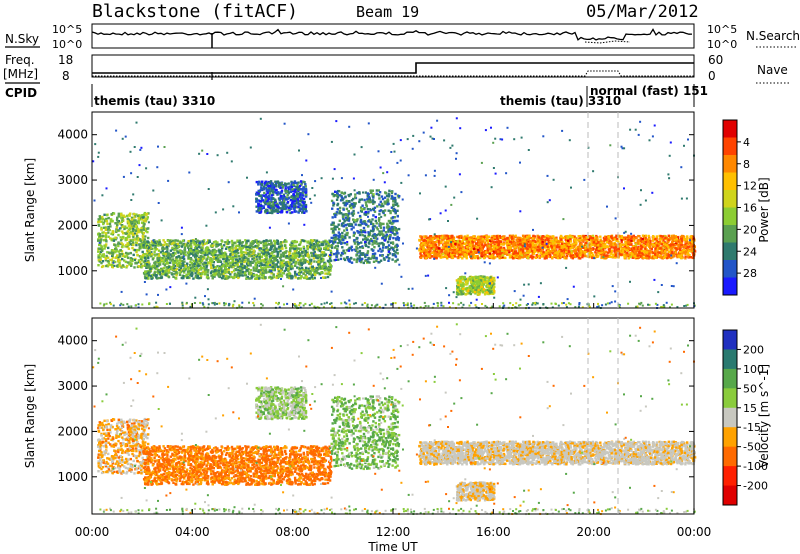 Image resolution: width=800 pixels, height=554 pixels. Describe the element at coordinates (393, 66) in the screenshot. I see `freq-strip-frame` at that location.